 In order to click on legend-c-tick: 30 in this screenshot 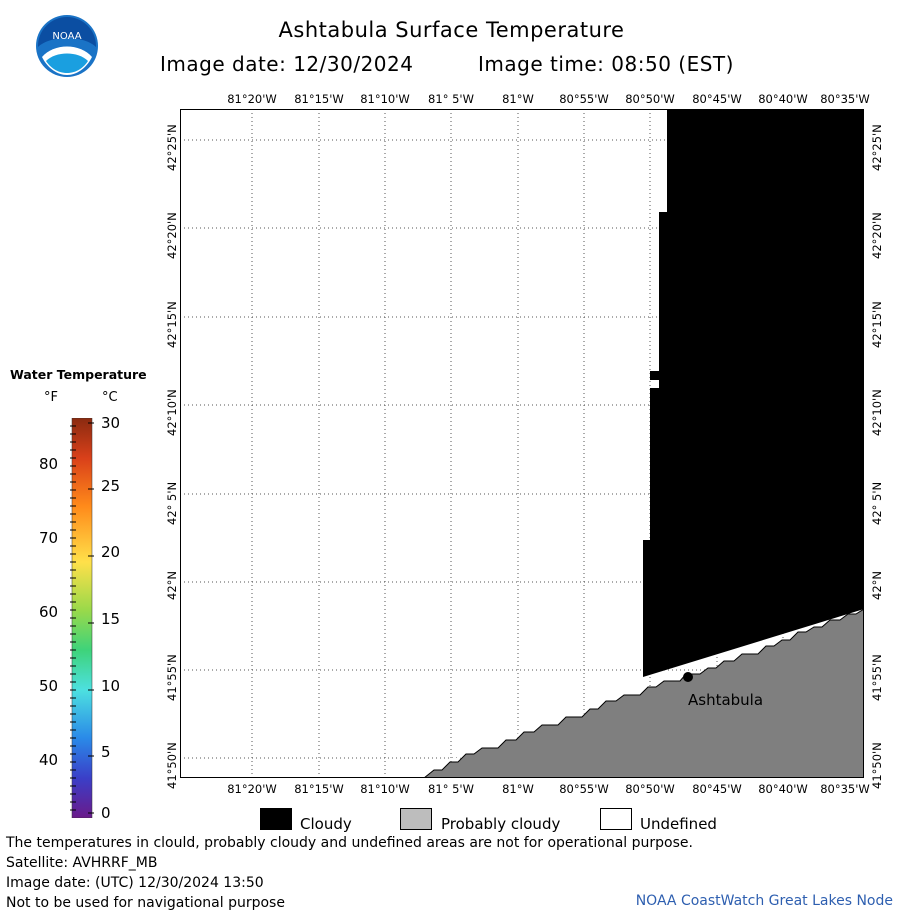, I will do `click(111, 423)`.